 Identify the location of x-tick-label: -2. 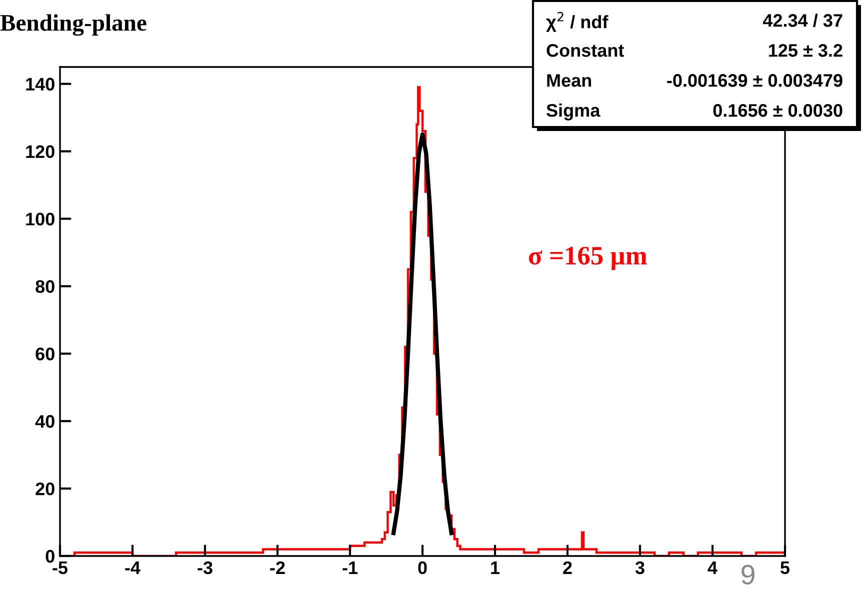
(277, 567).